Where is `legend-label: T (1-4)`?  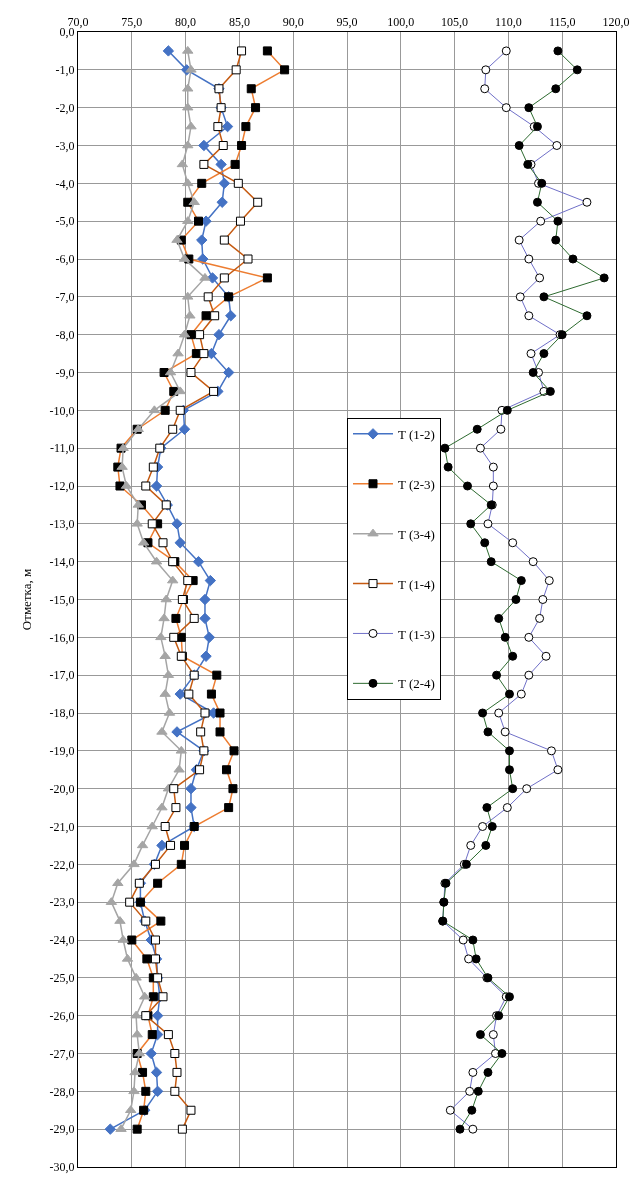 legend-label: T (1-4) is located at coordinates (416, 584).